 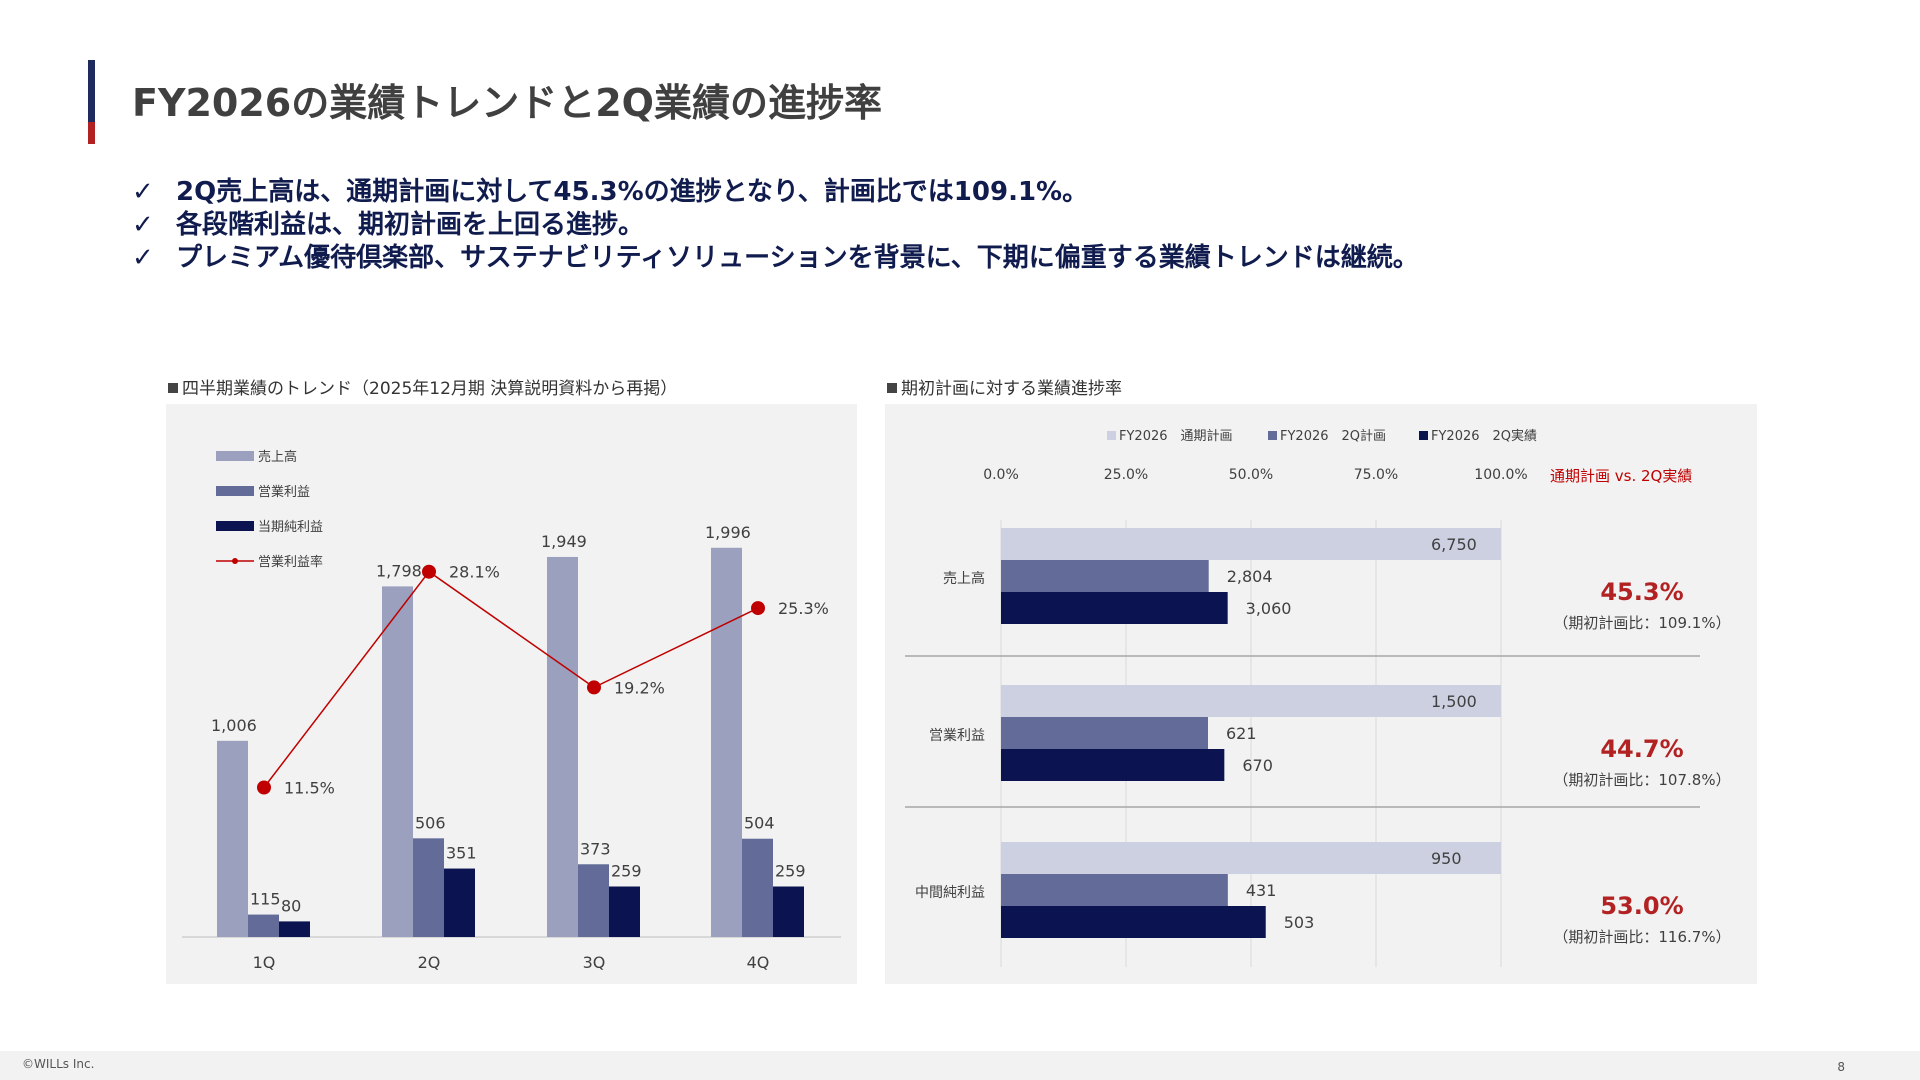 I want to click on hbar-value-label: 431, so click(x=1261, y=890).